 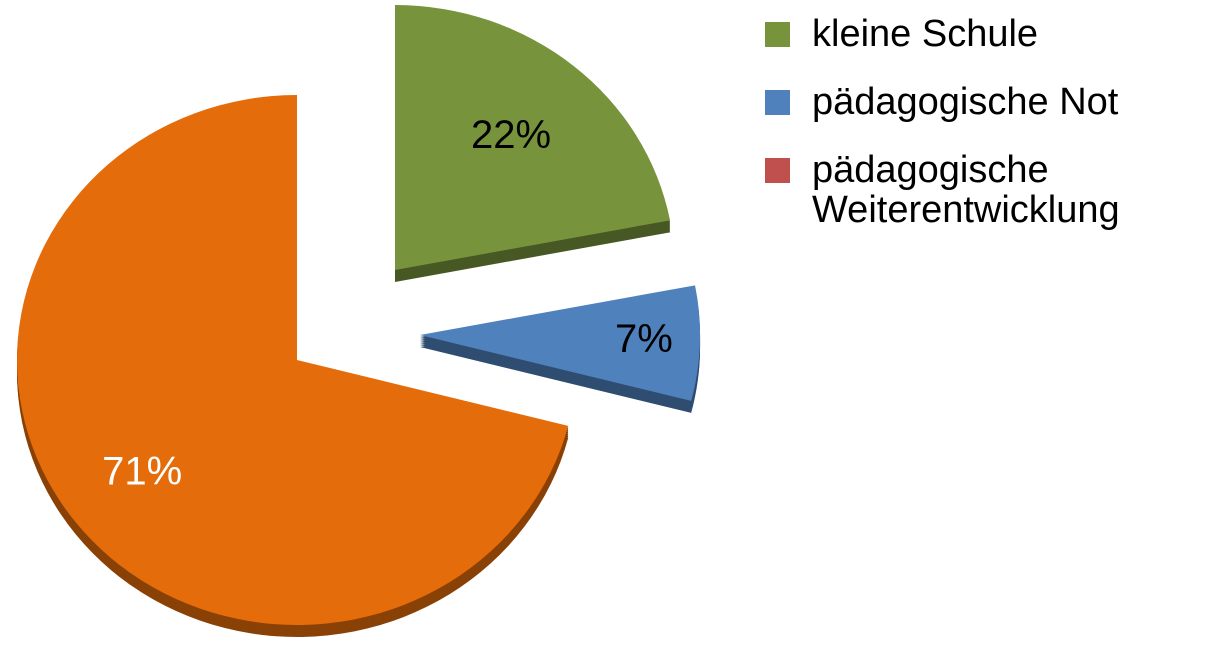 I want to click on data-label: 71%, so click(x=142, y=471).